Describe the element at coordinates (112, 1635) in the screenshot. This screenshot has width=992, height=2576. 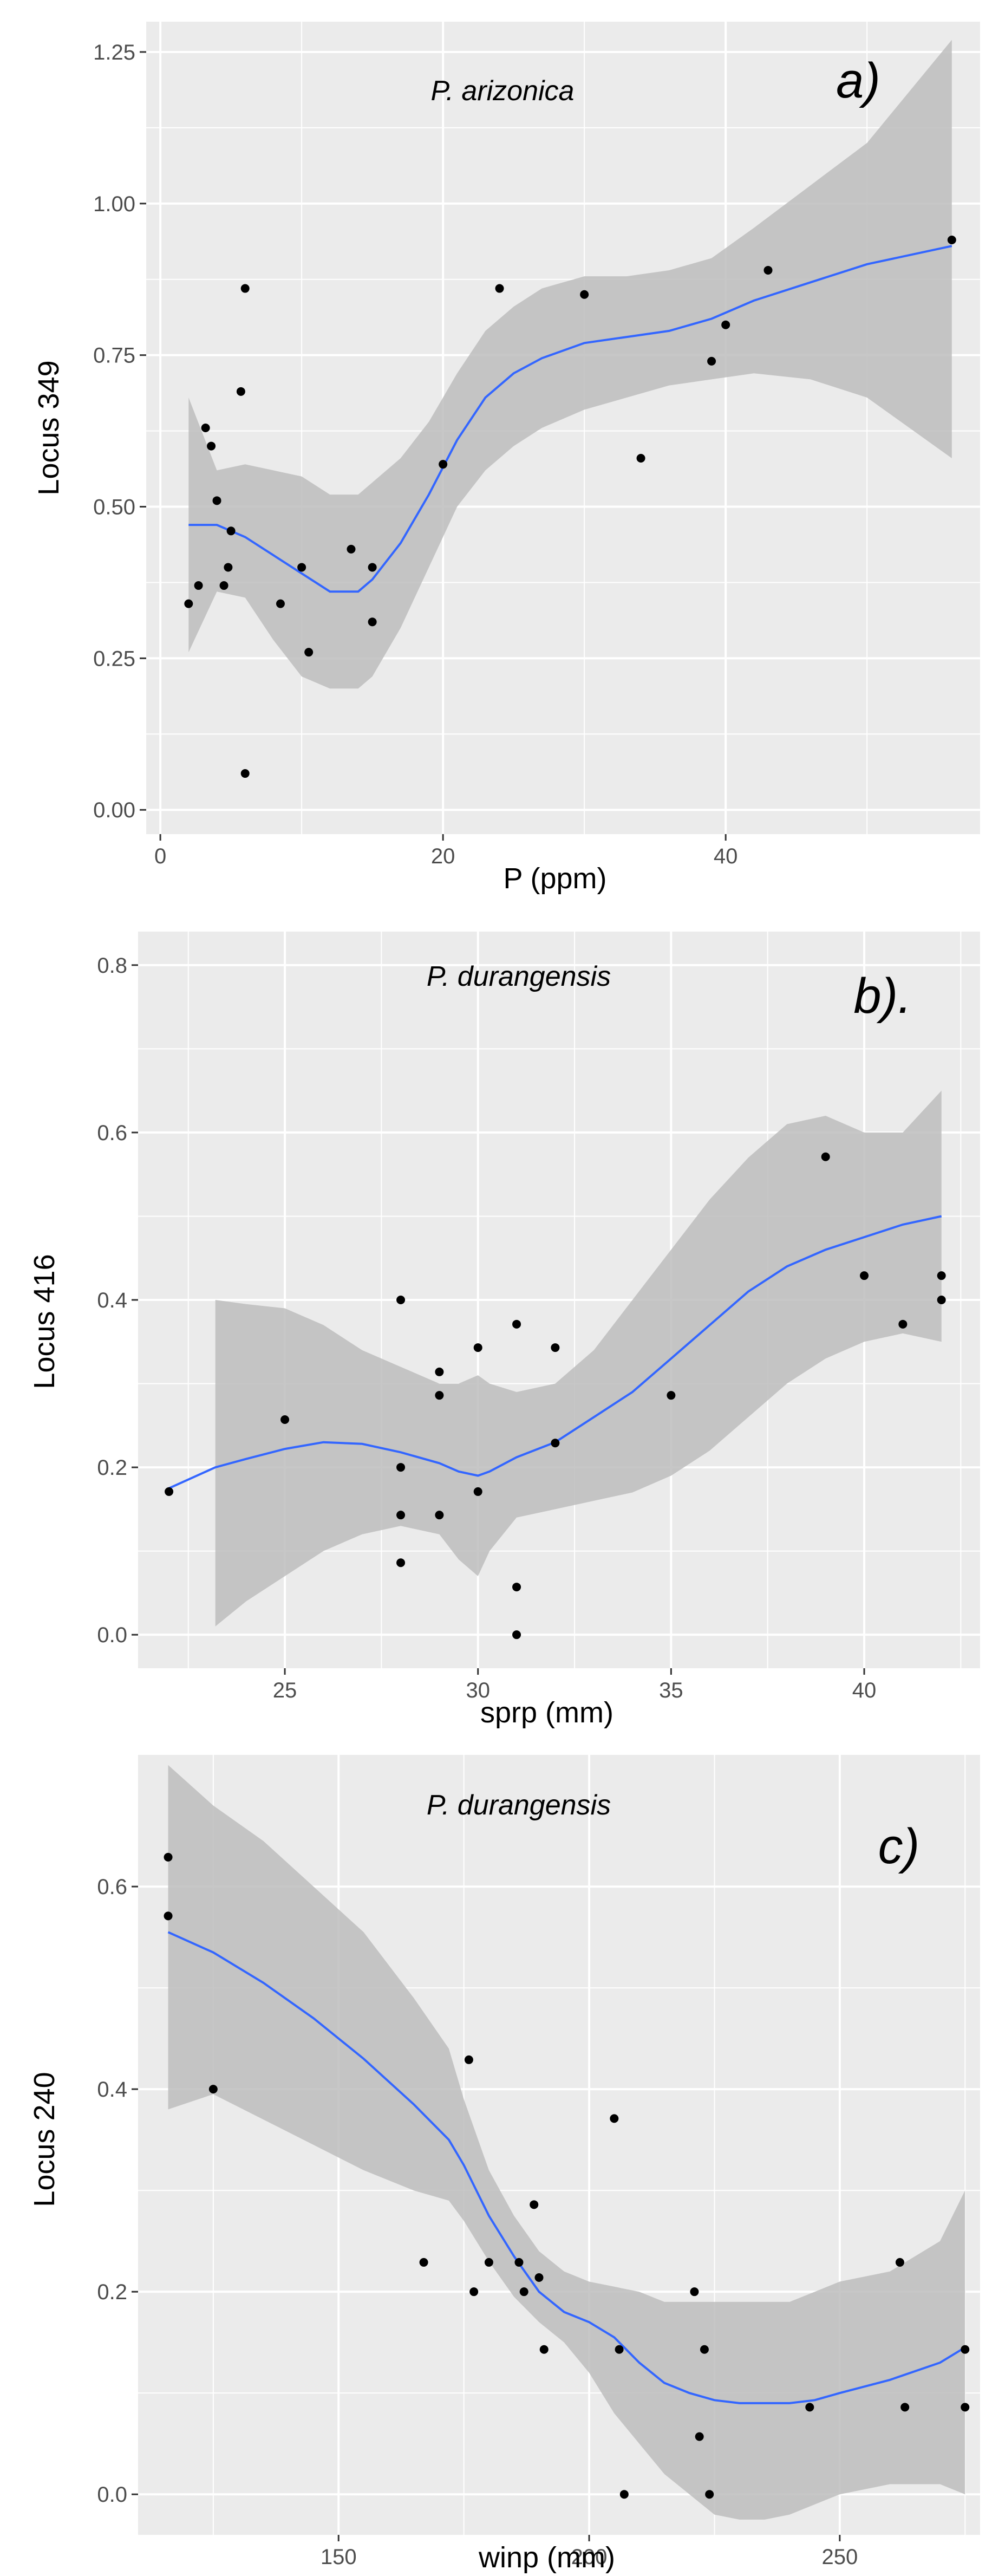
I see `panel-b-y-tick-label: 0.0` at that location.